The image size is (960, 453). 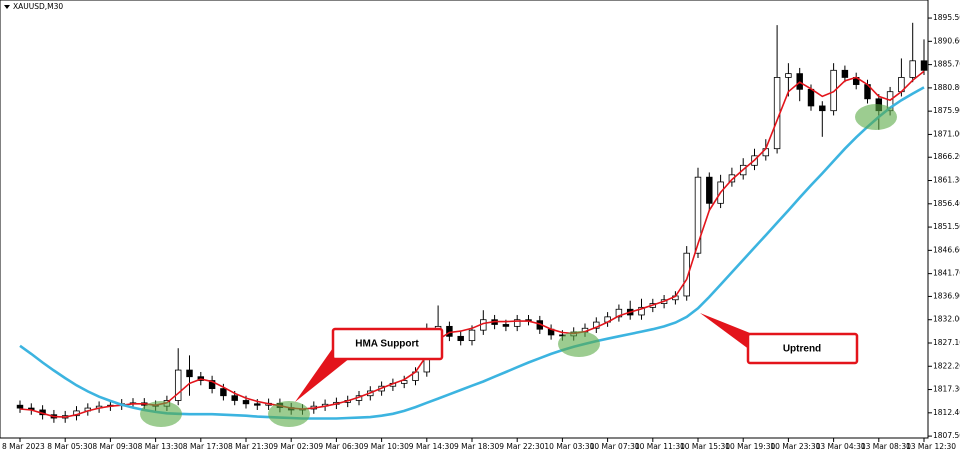 I want to click on y-tick-label: 1875.90, so click(x=946, y=110).